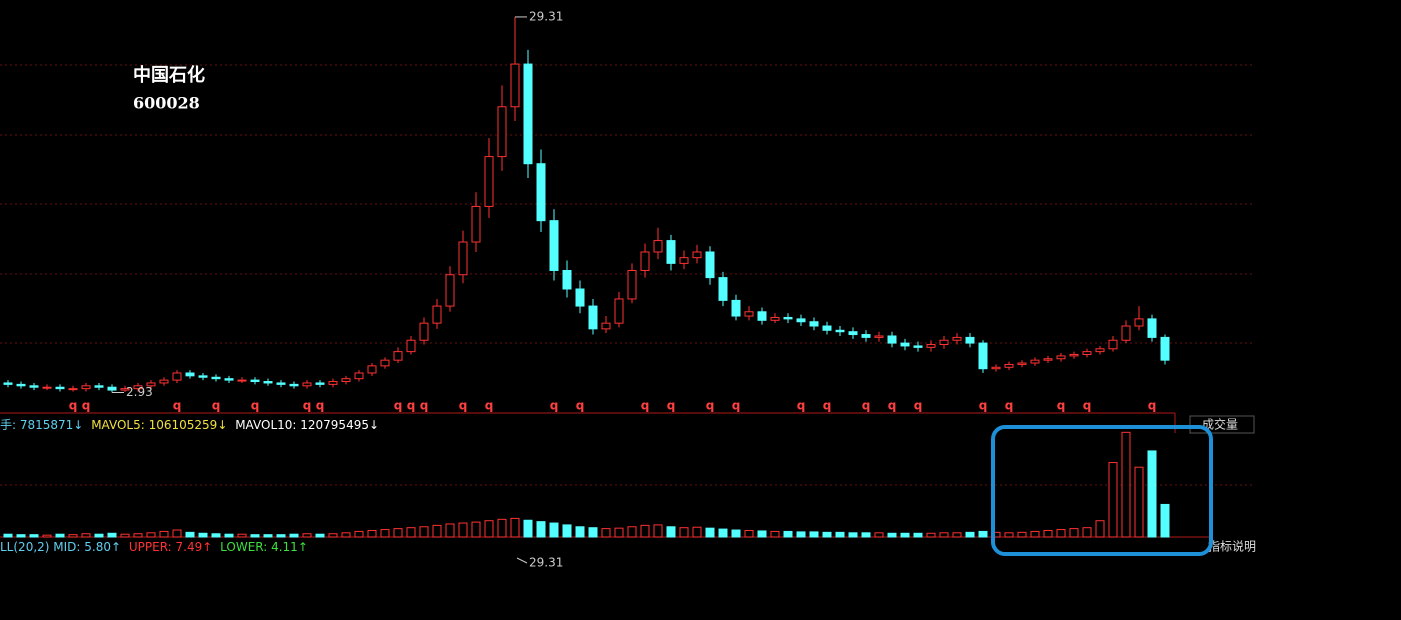  I want to click on volume-title: 成交量, so click(1220, 424).